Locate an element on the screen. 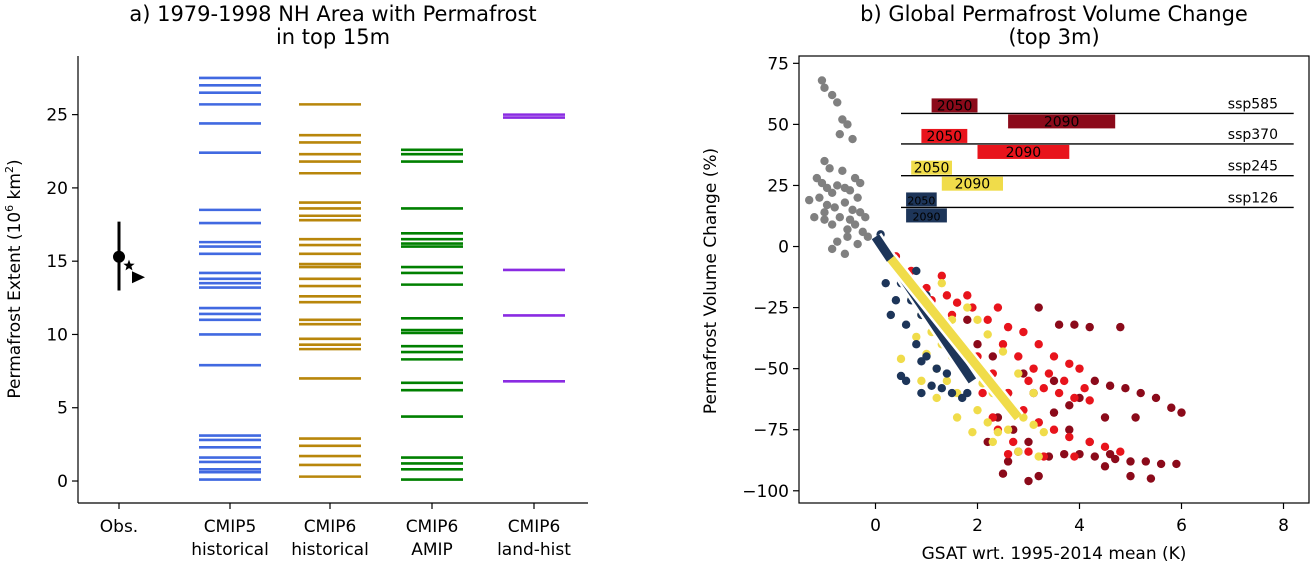  panel-b-ssp370-range-bar is located at coordinates (1023, 151).